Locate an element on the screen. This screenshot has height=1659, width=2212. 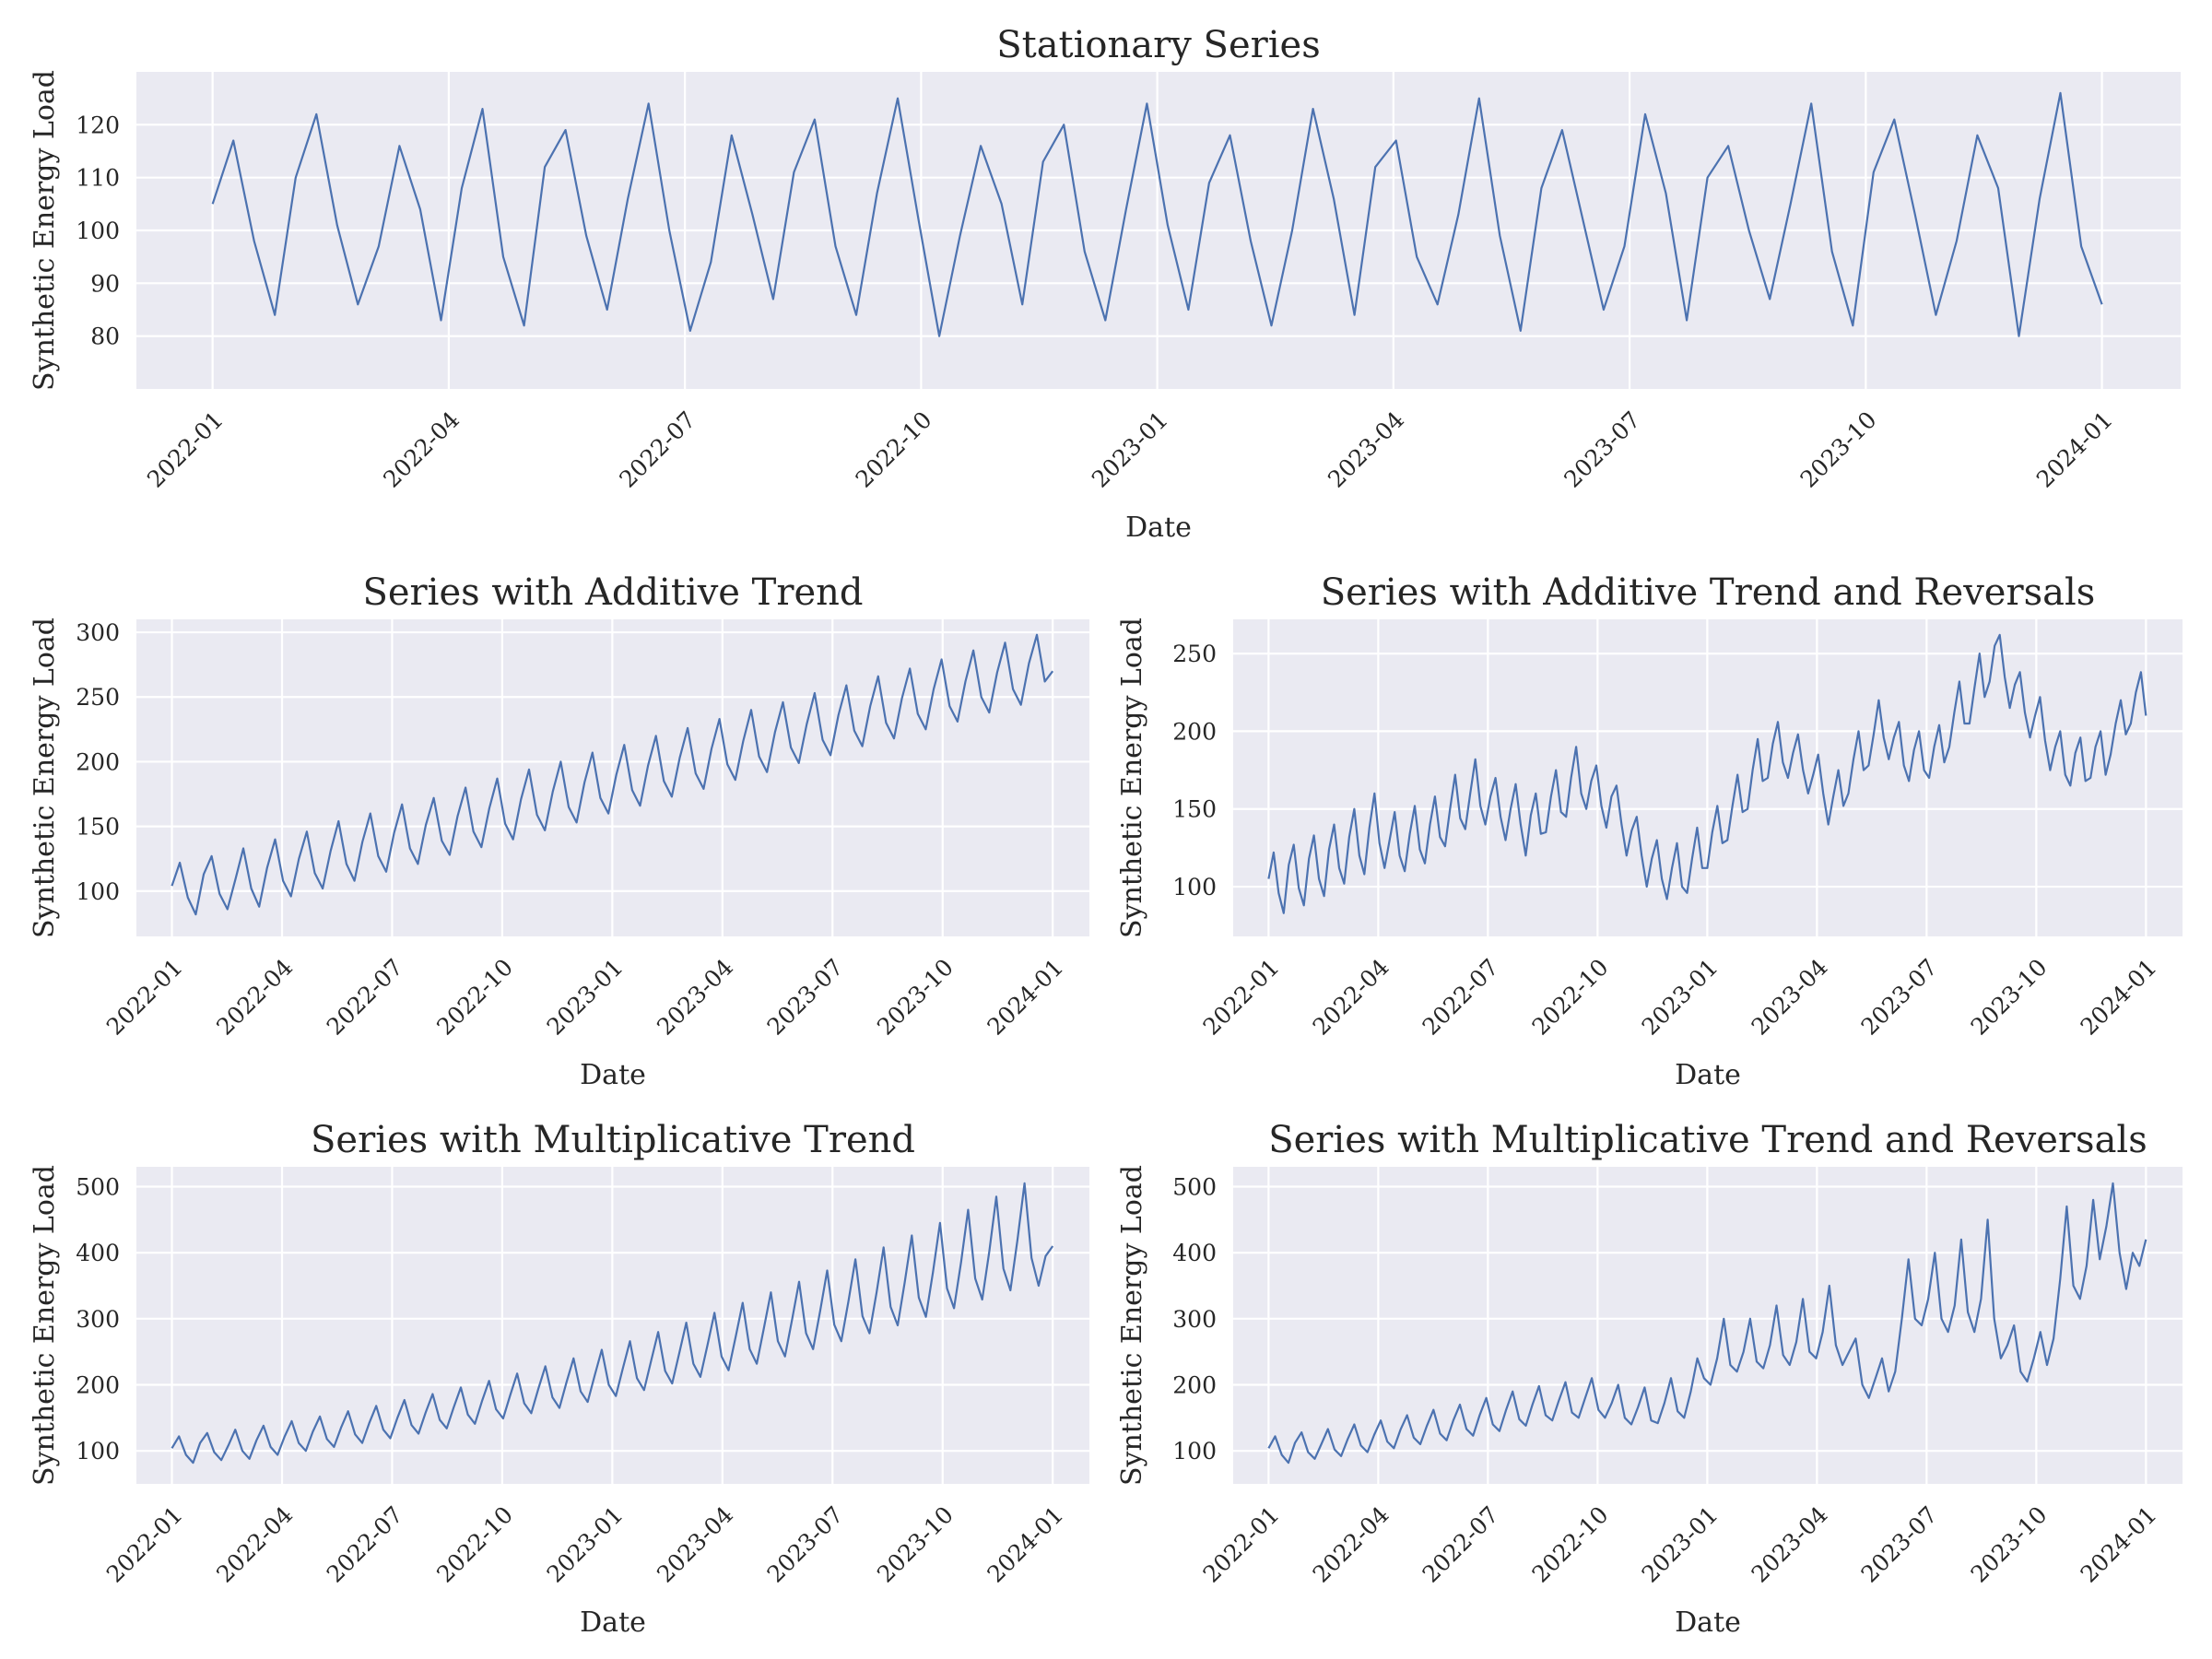
y-tick-label: 90 is located at coordinates (105, 283).